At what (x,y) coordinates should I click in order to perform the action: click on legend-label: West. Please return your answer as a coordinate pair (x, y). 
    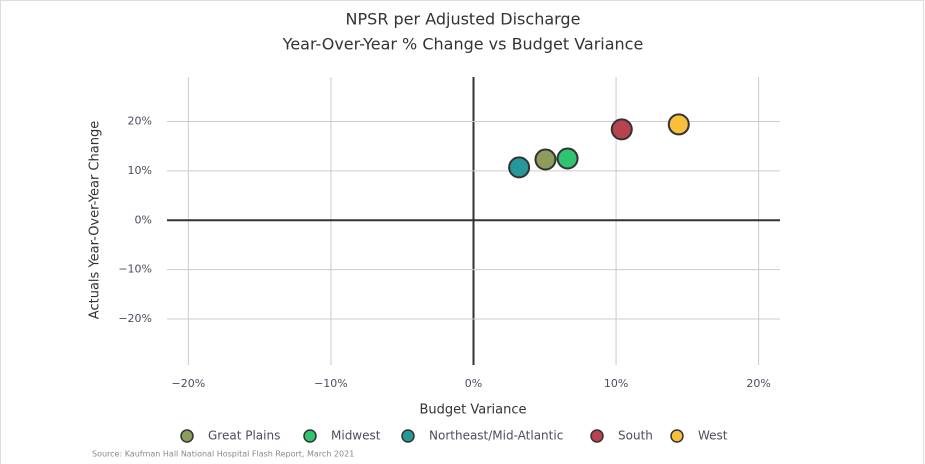
    Looking at the image, I should click on (713, 436).